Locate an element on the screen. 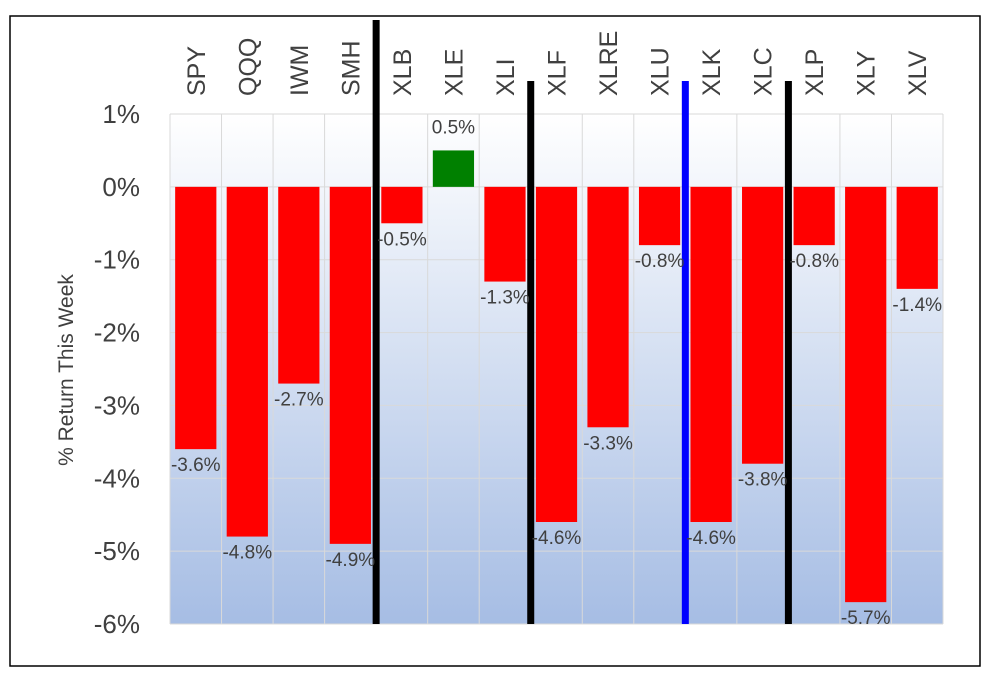 Image resolution: width=1001 pixels, height=685 pixels. bar-spy is located at coordinates (196, 318).